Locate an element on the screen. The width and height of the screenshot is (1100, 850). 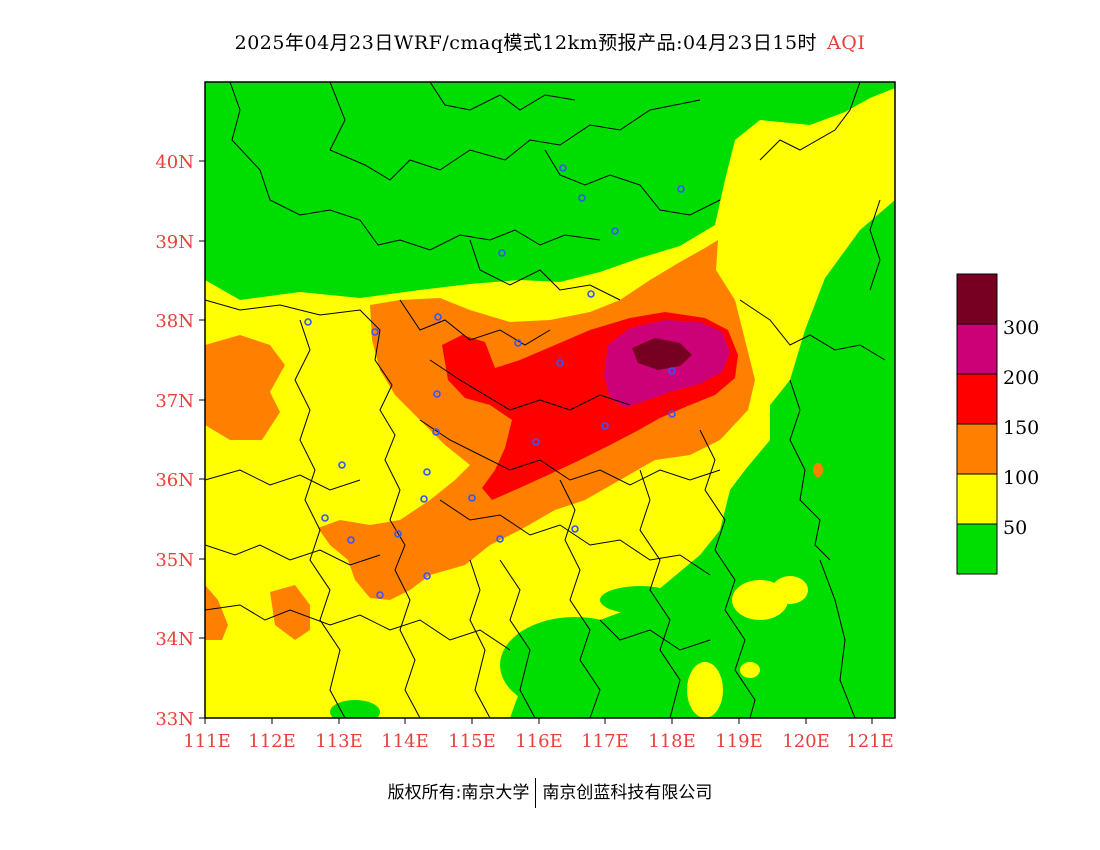
footer-separator is located at coordinates (536, 793).